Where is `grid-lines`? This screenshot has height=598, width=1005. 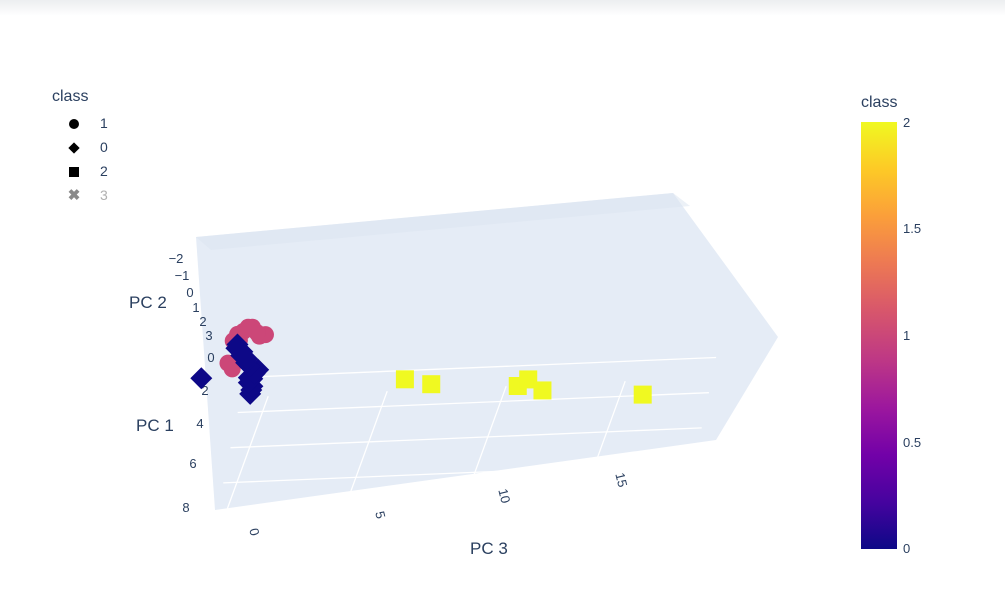
grid-lines is located at coordinates (466, 440).